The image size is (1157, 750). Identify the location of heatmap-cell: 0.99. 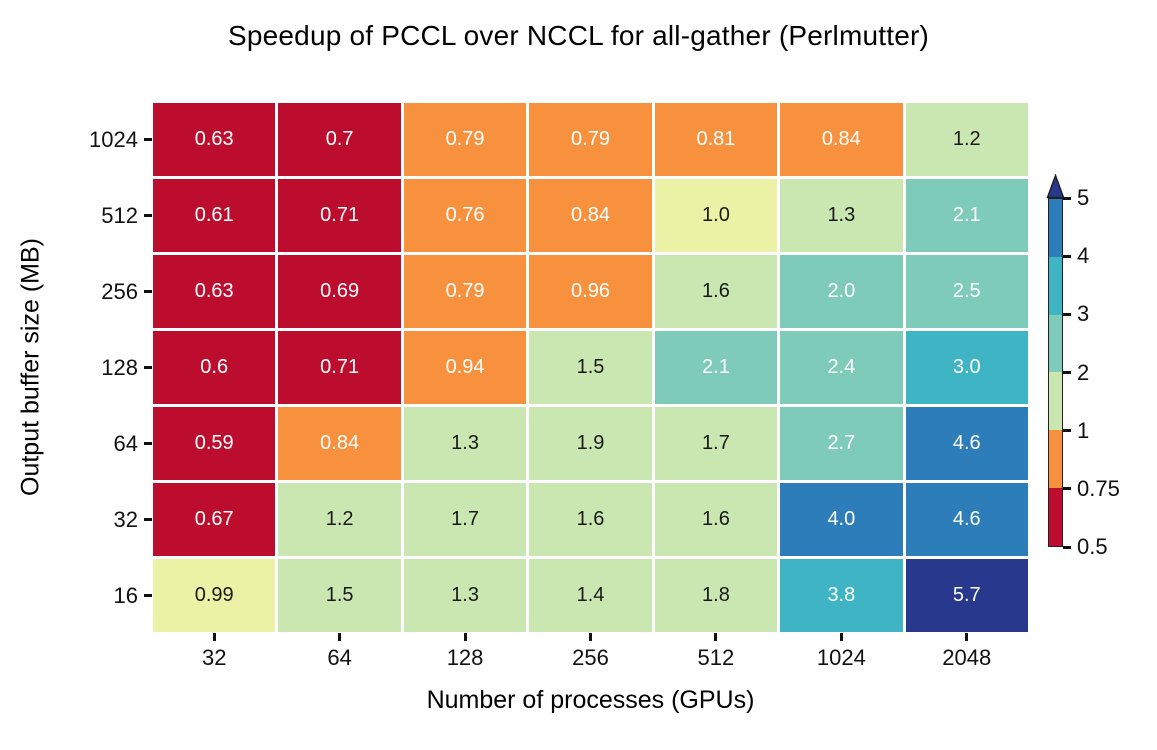
(214, 595).